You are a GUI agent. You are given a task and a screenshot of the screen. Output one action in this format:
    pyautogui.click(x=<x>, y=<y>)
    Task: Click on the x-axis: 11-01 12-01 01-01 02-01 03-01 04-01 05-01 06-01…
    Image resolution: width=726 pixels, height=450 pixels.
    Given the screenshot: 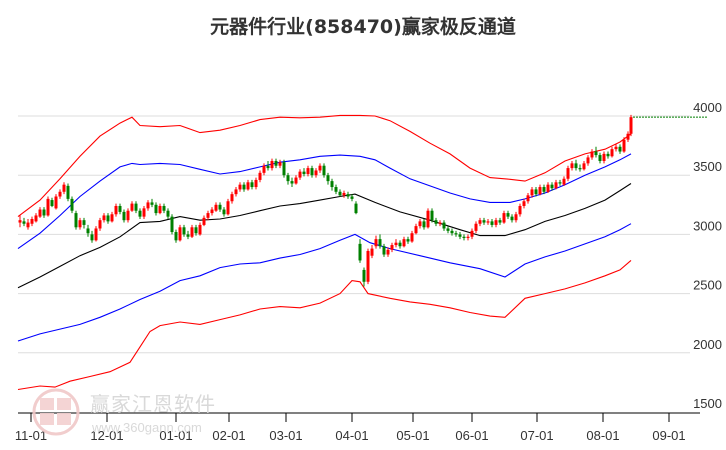 What is the action you would take?
    pyautogui.click(x=357, y=427)
    